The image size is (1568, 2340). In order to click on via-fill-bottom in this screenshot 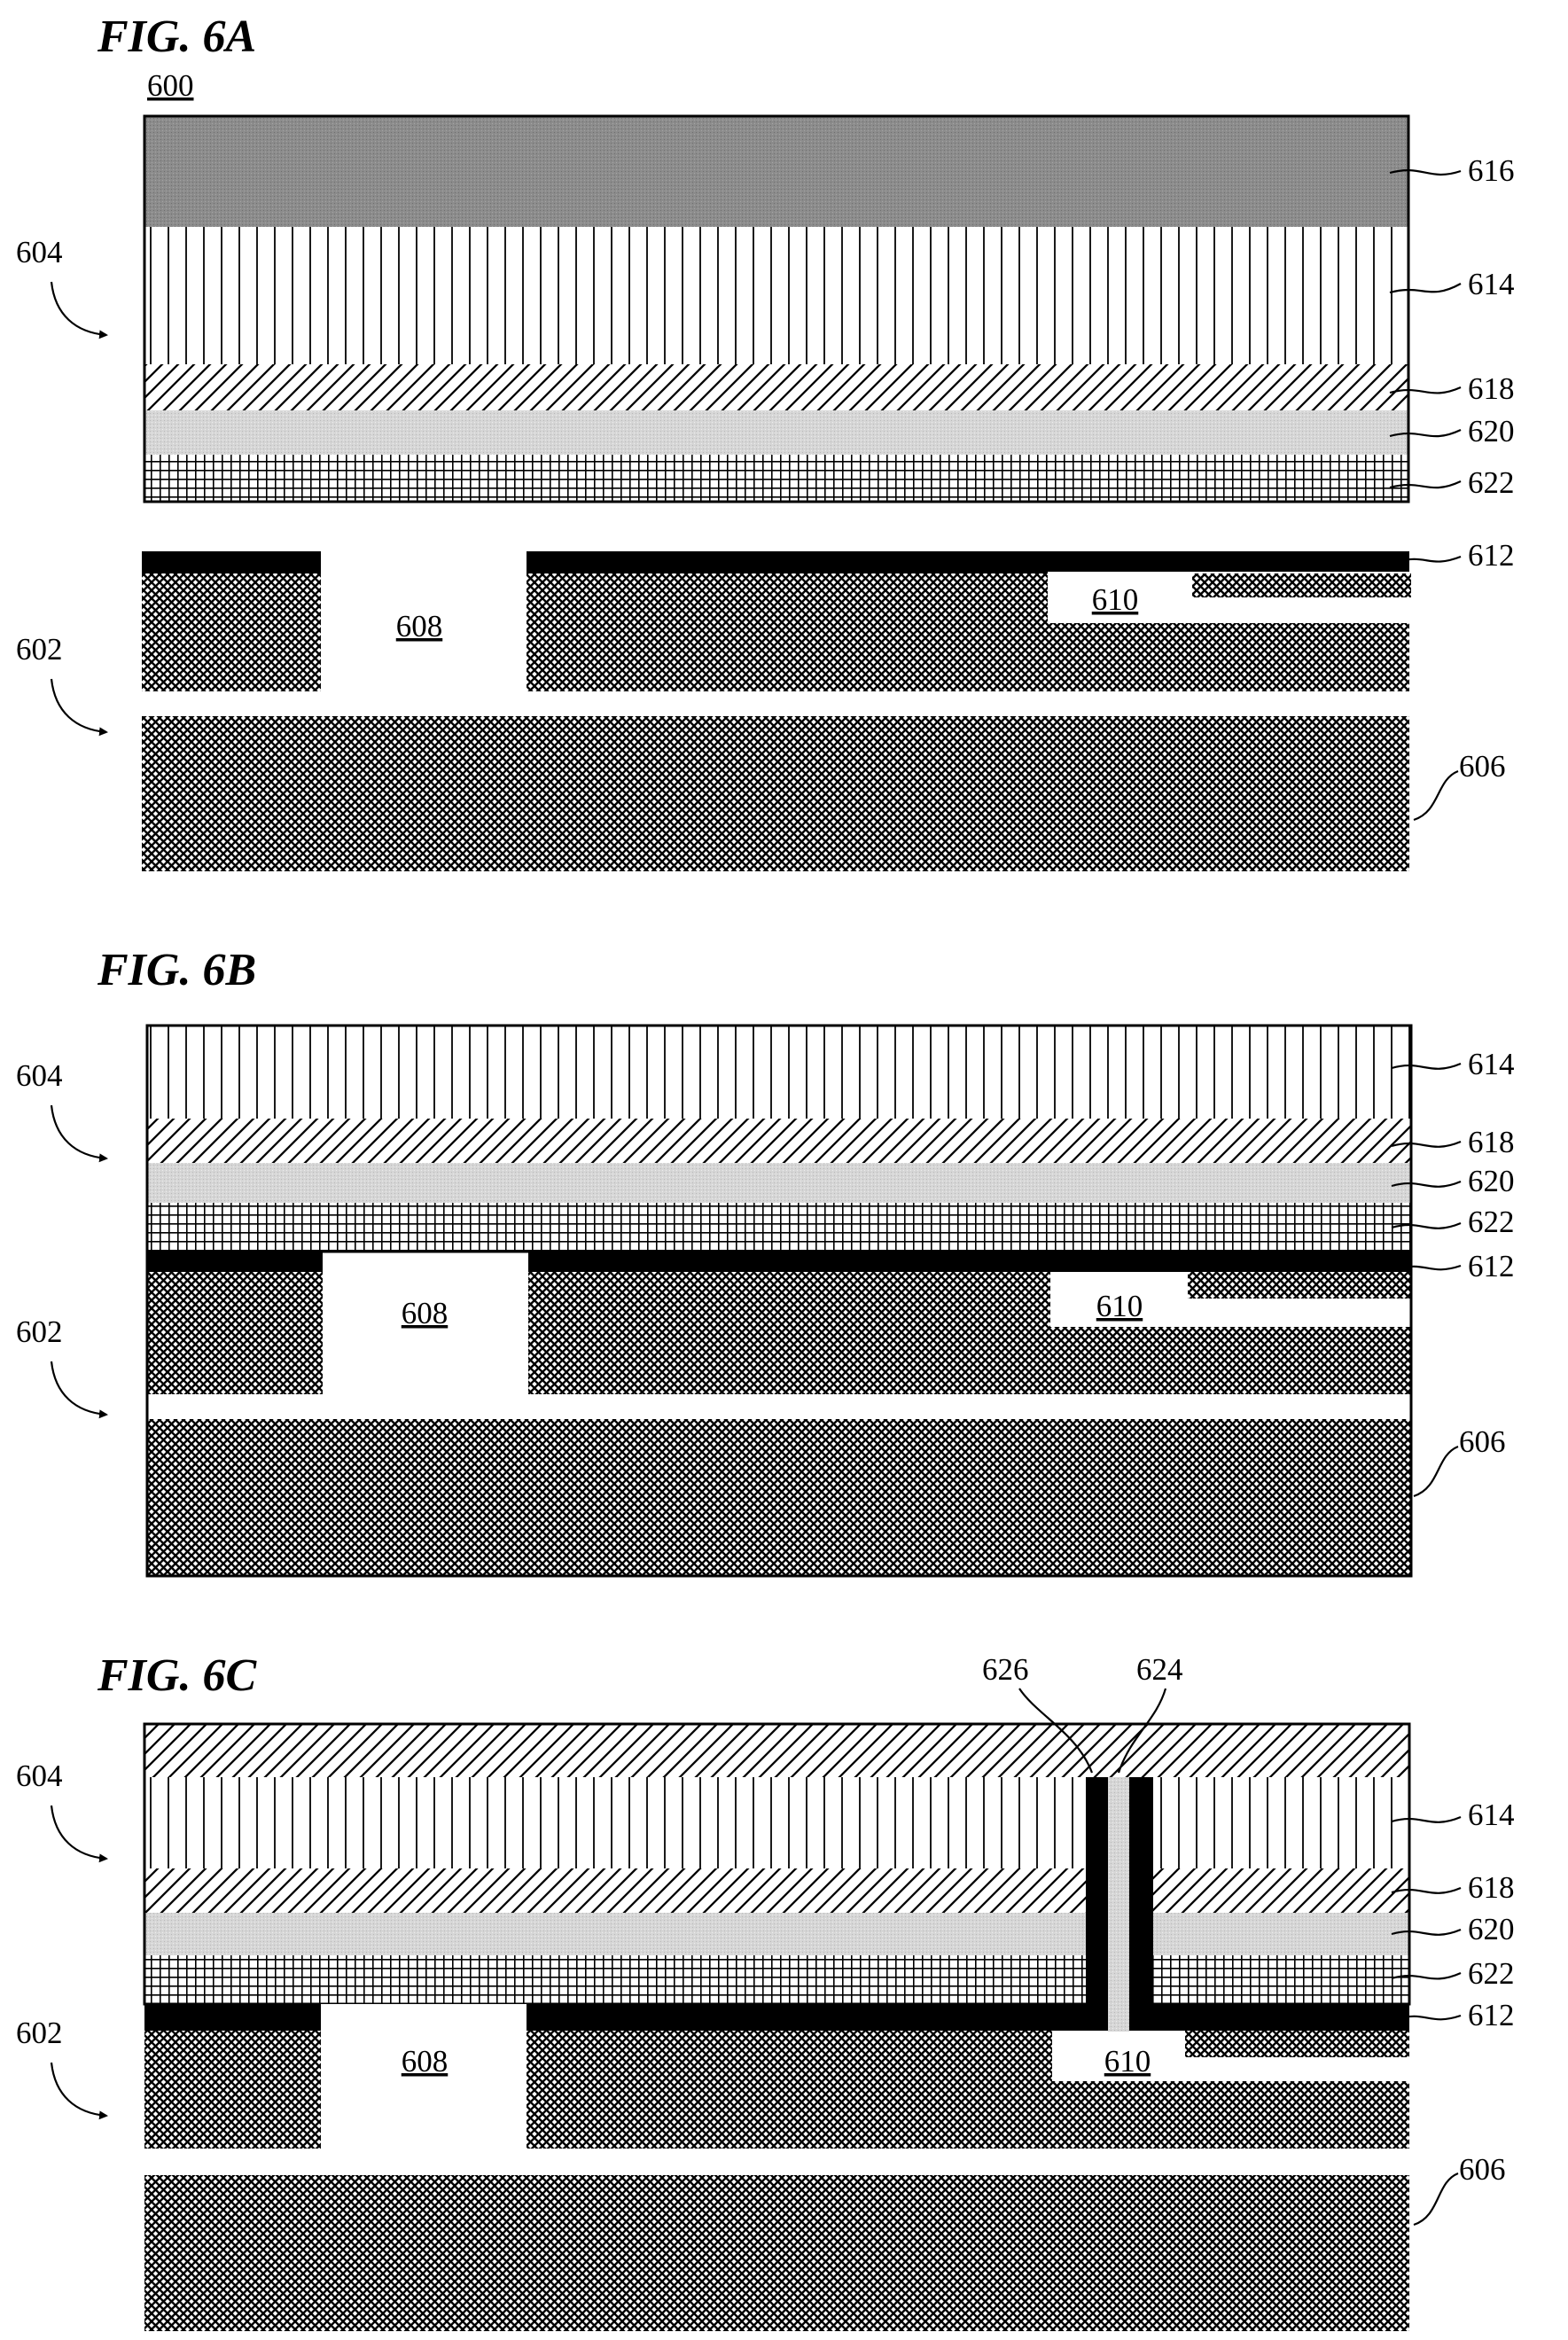, I will do `click(1118, 2024)`.